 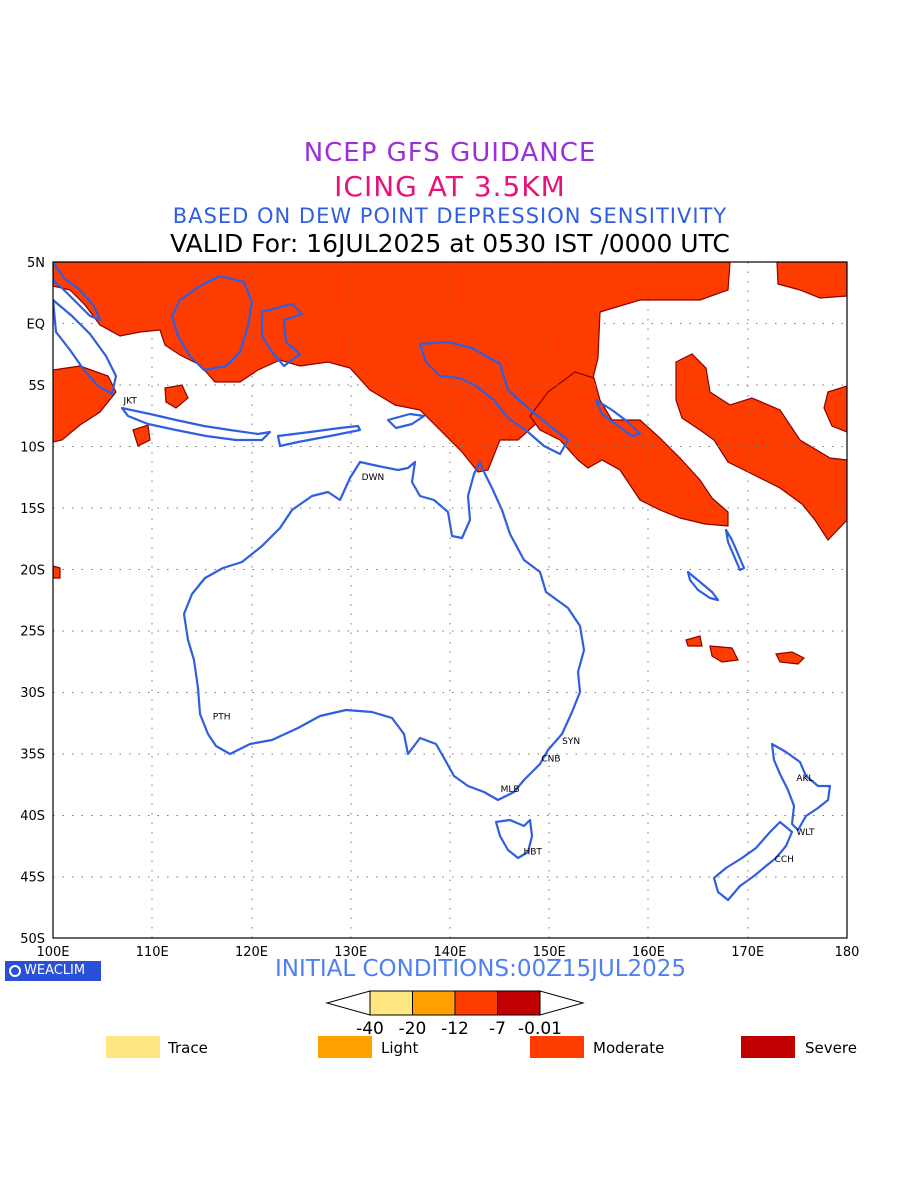 I want to click on city-label: CCH, so click(x=784, y=860).